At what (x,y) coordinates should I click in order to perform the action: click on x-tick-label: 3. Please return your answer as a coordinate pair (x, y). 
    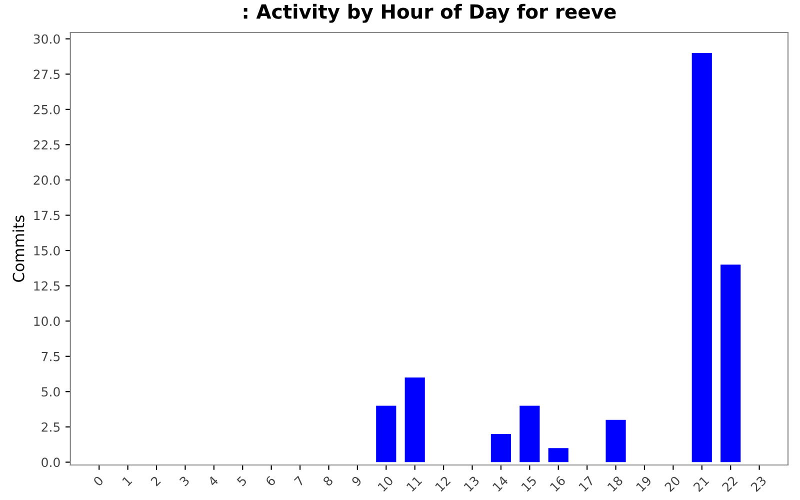
    Looking at the image, I should click on (184, 481).